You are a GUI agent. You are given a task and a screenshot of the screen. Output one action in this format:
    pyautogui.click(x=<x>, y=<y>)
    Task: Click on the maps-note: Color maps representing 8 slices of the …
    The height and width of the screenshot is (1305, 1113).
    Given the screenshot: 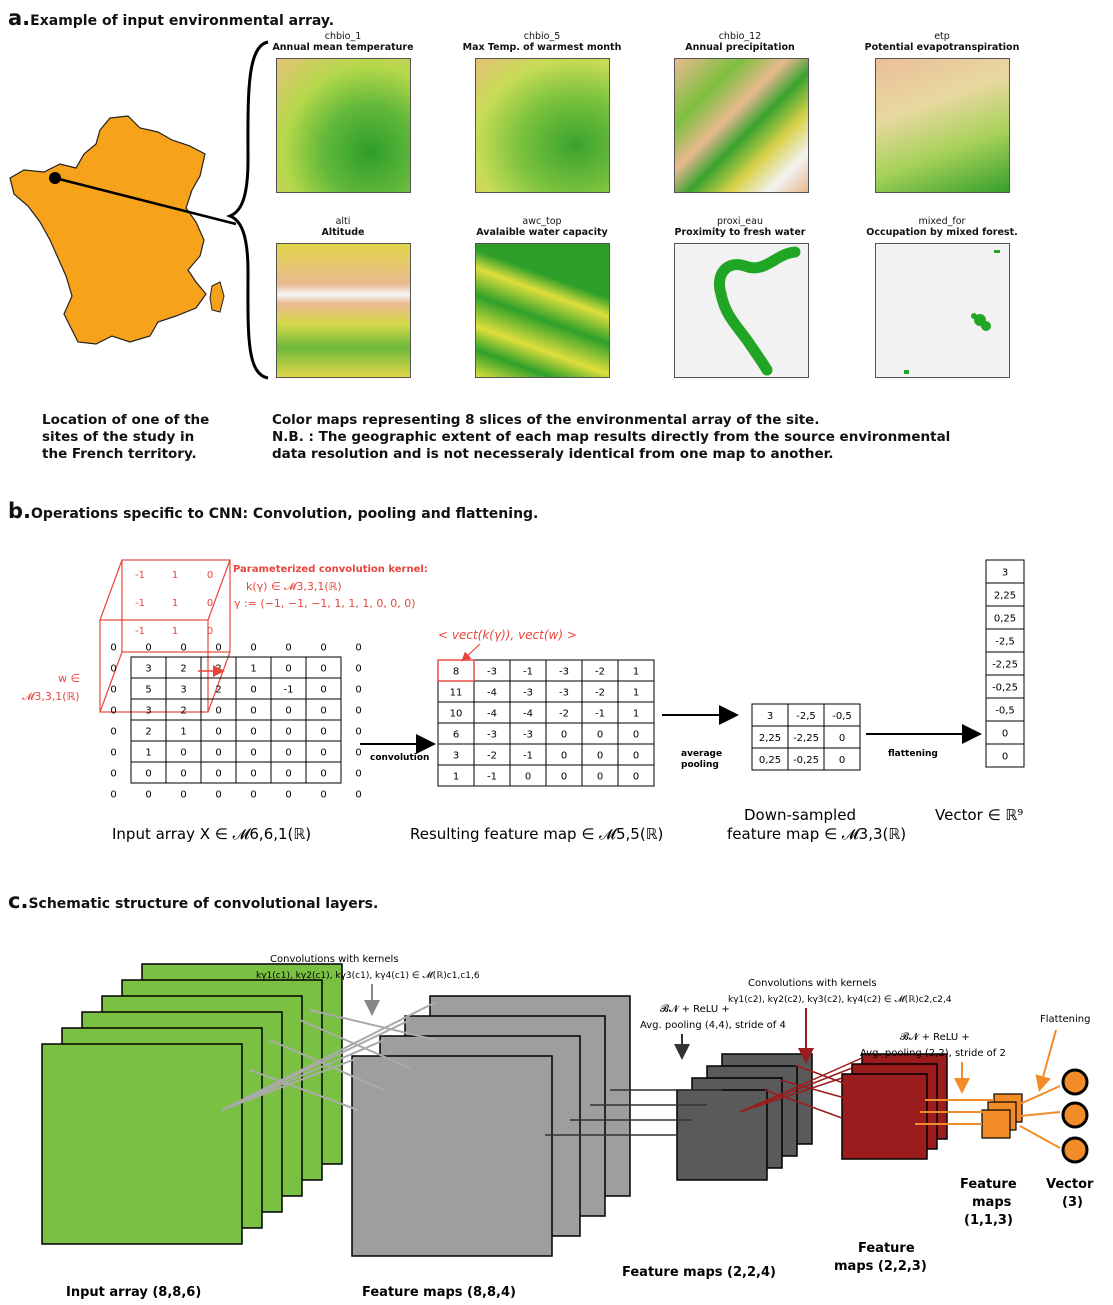 What is the action you would take?
    pyautogui.click(x=611, y=437)
    